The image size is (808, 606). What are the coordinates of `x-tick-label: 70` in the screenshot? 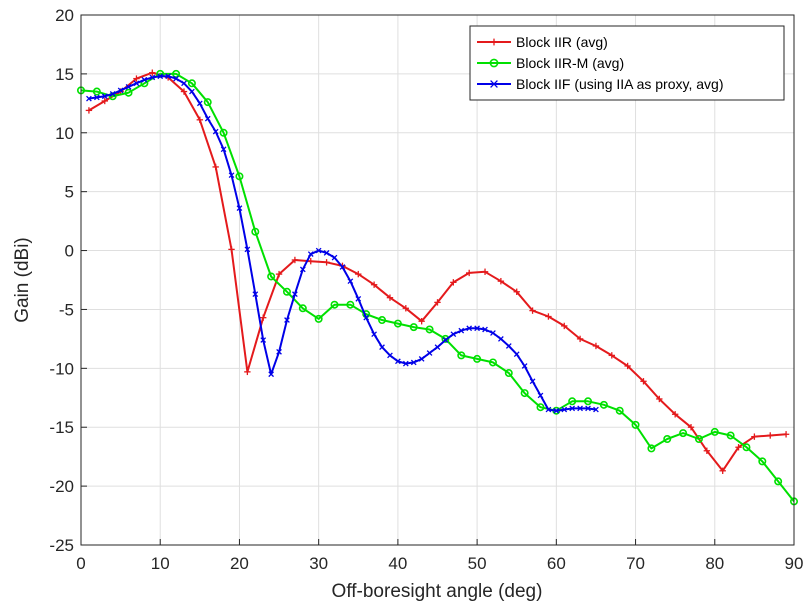 It's located at (635, 563).